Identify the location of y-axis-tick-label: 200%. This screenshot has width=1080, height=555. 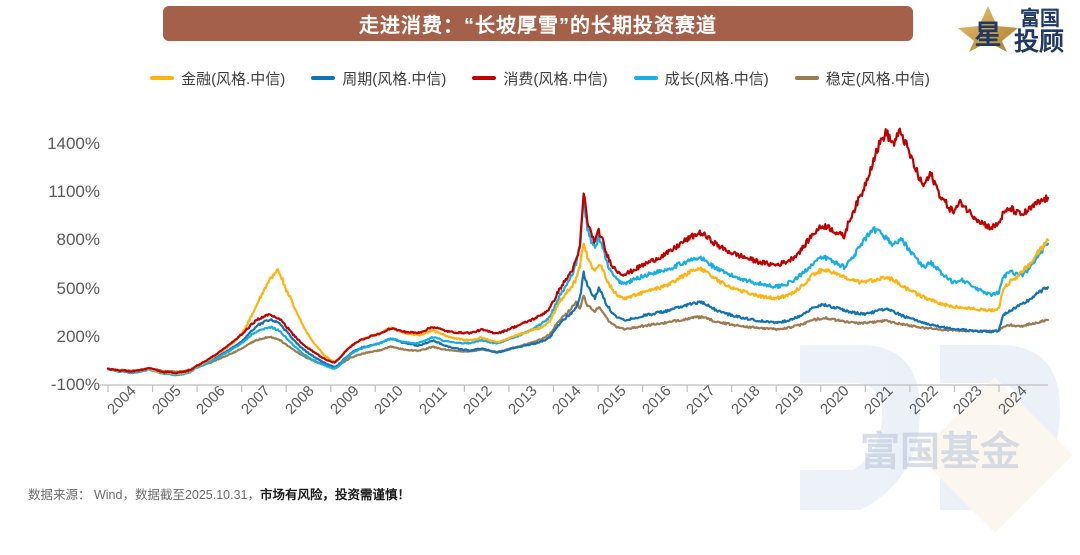
(78, 336).